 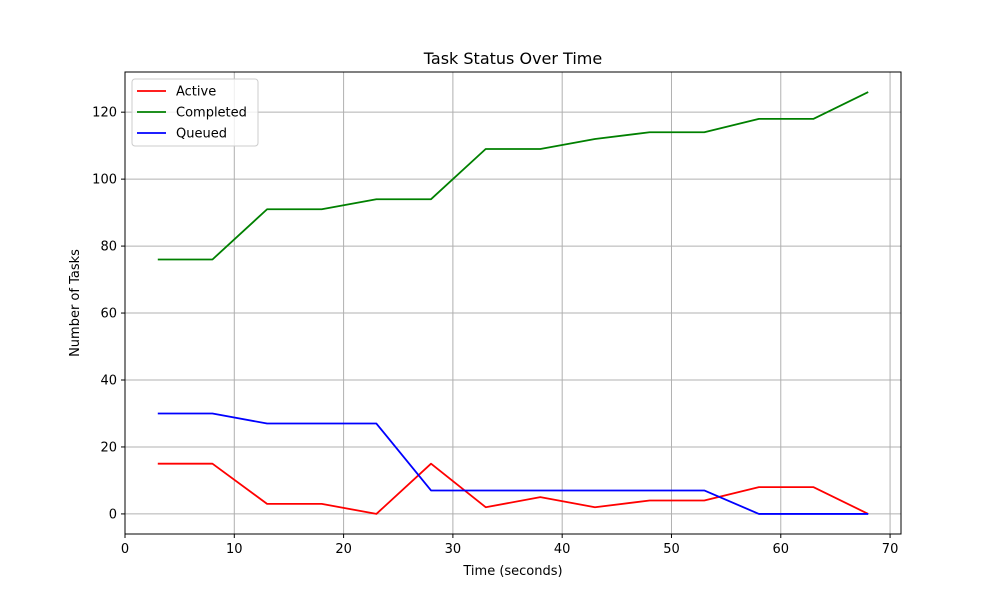 What do you see at coordinates (512, 571) in the screenshot?
I see `x-axis-label: Time (seconds)` at bounding box center [512, 571].